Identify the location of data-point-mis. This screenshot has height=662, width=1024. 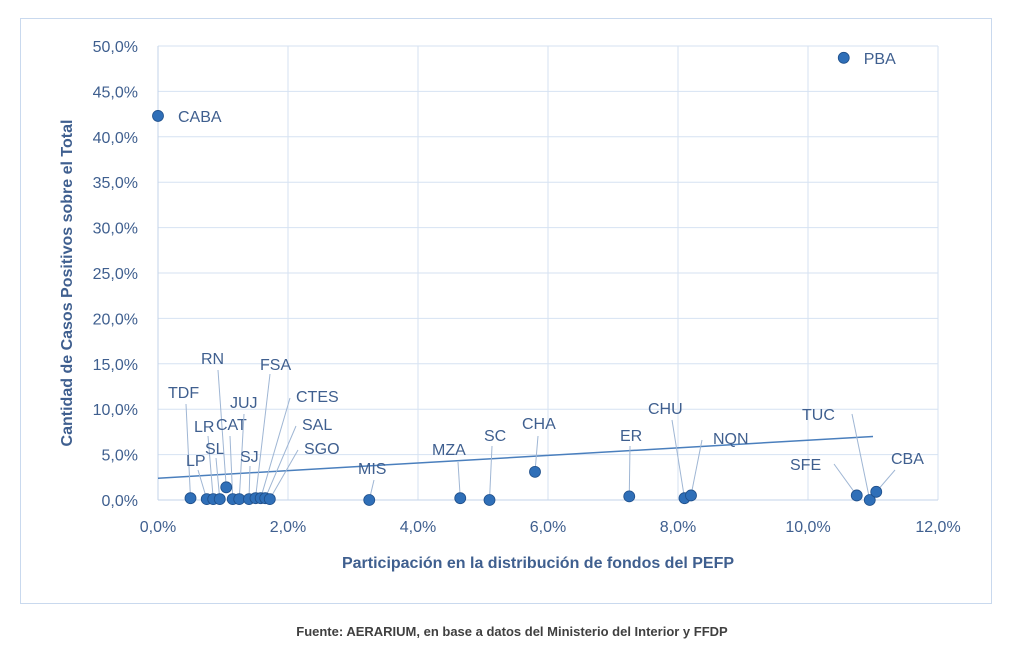
(369, 500).